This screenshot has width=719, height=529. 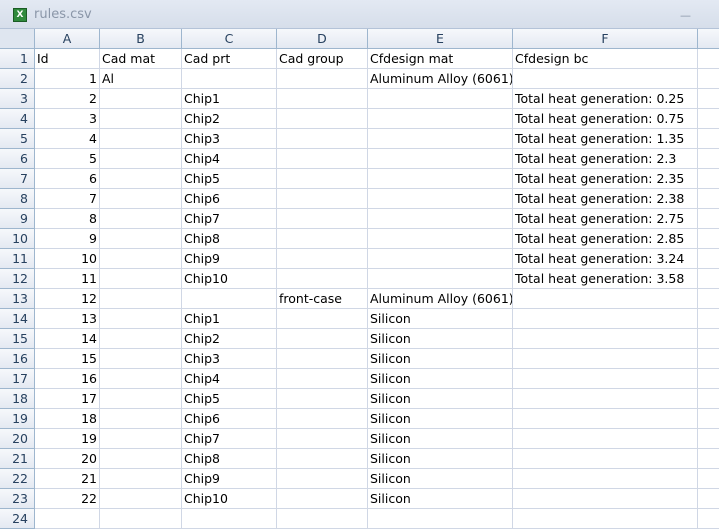 I want to click on cell: 9, so click(x=67, y=239).